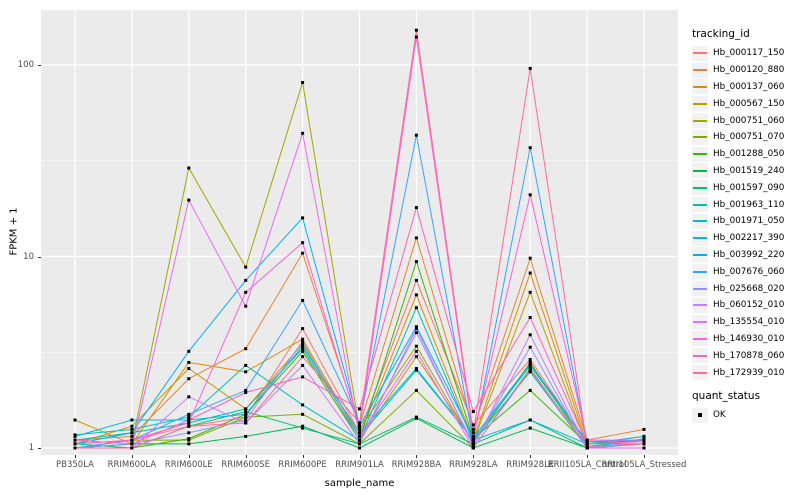 The height and width of the screenshot is (500, 800). What do you see at coordinates (359, 483) in the screenshot?
I see `x-axis-title: sample_name` at bounding box center [359, 483].